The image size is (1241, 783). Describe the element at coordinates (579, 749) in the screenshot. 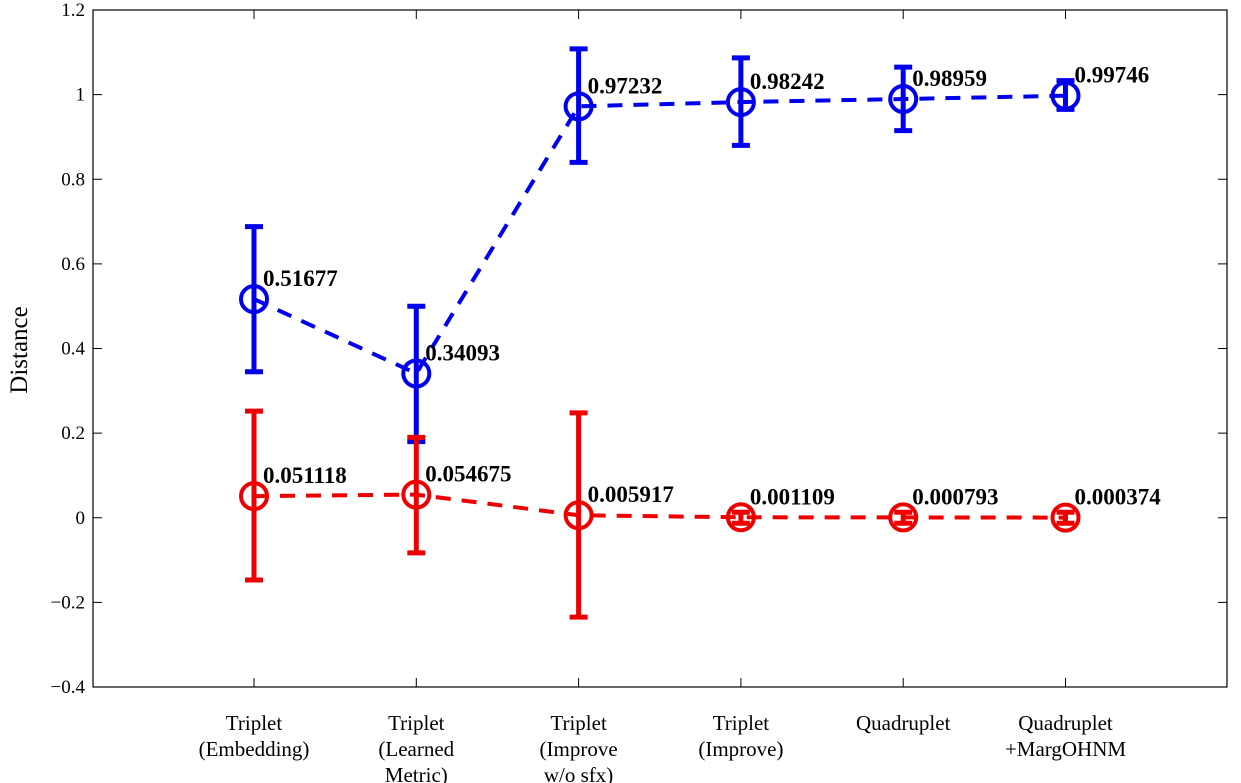

I see `x-category-label: (Improve` at that location.